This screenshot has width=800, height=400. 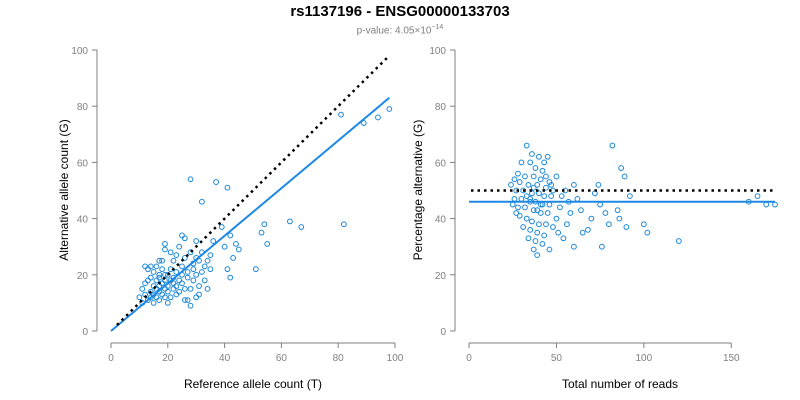 What do you see at coordinates (111, 358) in the screenshot?
I see `x-tick-label: 0` at bounding box center [111, 358].